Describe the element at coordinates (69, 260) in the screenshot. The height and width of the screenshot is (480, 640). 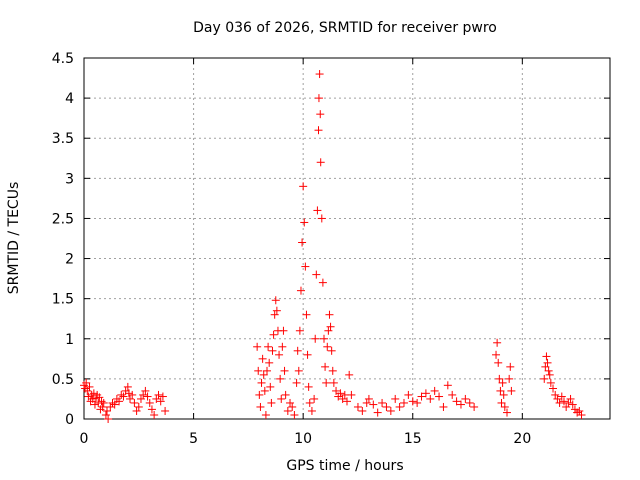
I see `y-tick-label: 2` at that location.